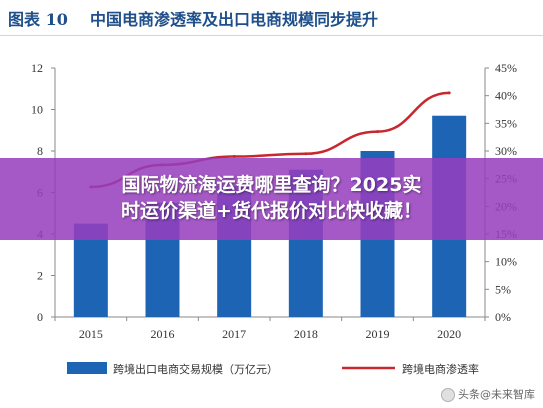 This screenshot has height=408, width=543. I want to click on y-right-tick-label: 30%, so click(506, 151).